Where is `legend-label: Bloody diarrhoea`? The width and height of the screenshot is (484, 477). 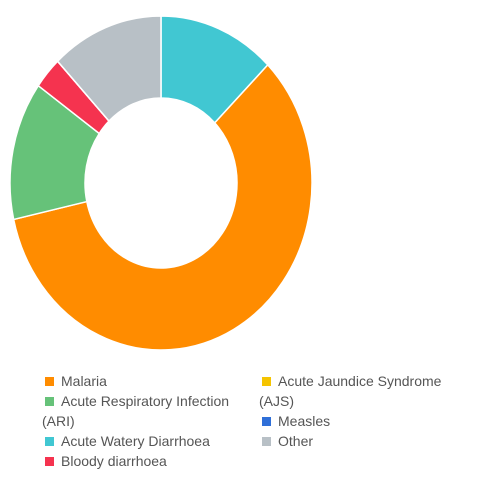
legend-label: Bloody diarrhoea is located at coordinates (114, 461).